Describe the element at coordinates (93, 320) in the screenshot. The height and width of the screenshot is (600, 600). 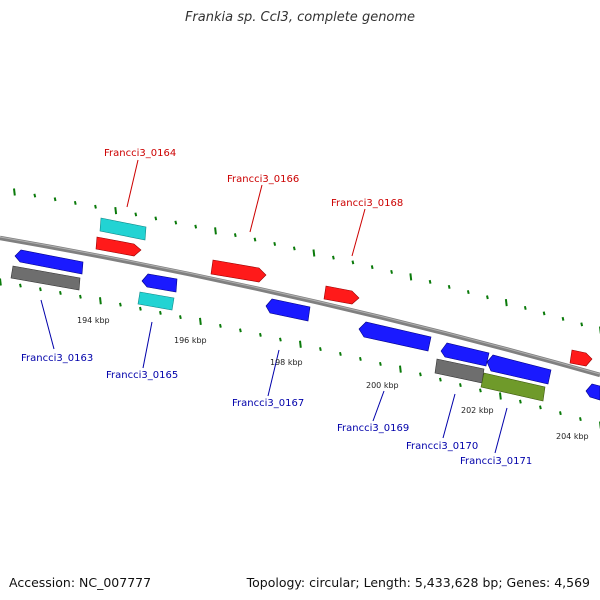
I see `kbp-label-194: 194 kbp` at that location.